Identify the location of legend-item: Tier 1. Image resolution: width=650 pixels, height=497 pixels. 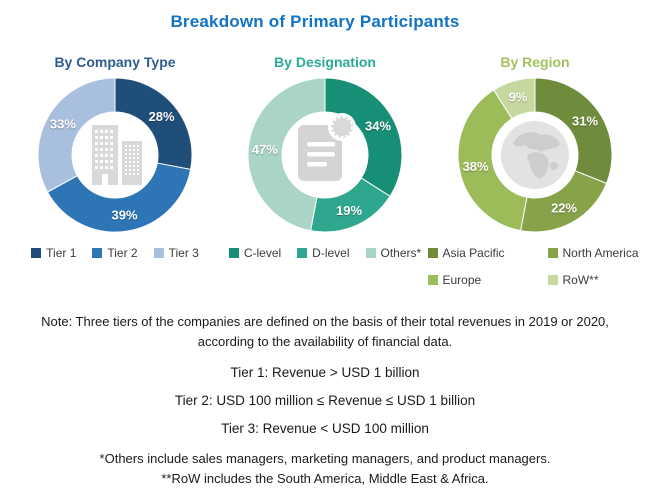
(53, 253).